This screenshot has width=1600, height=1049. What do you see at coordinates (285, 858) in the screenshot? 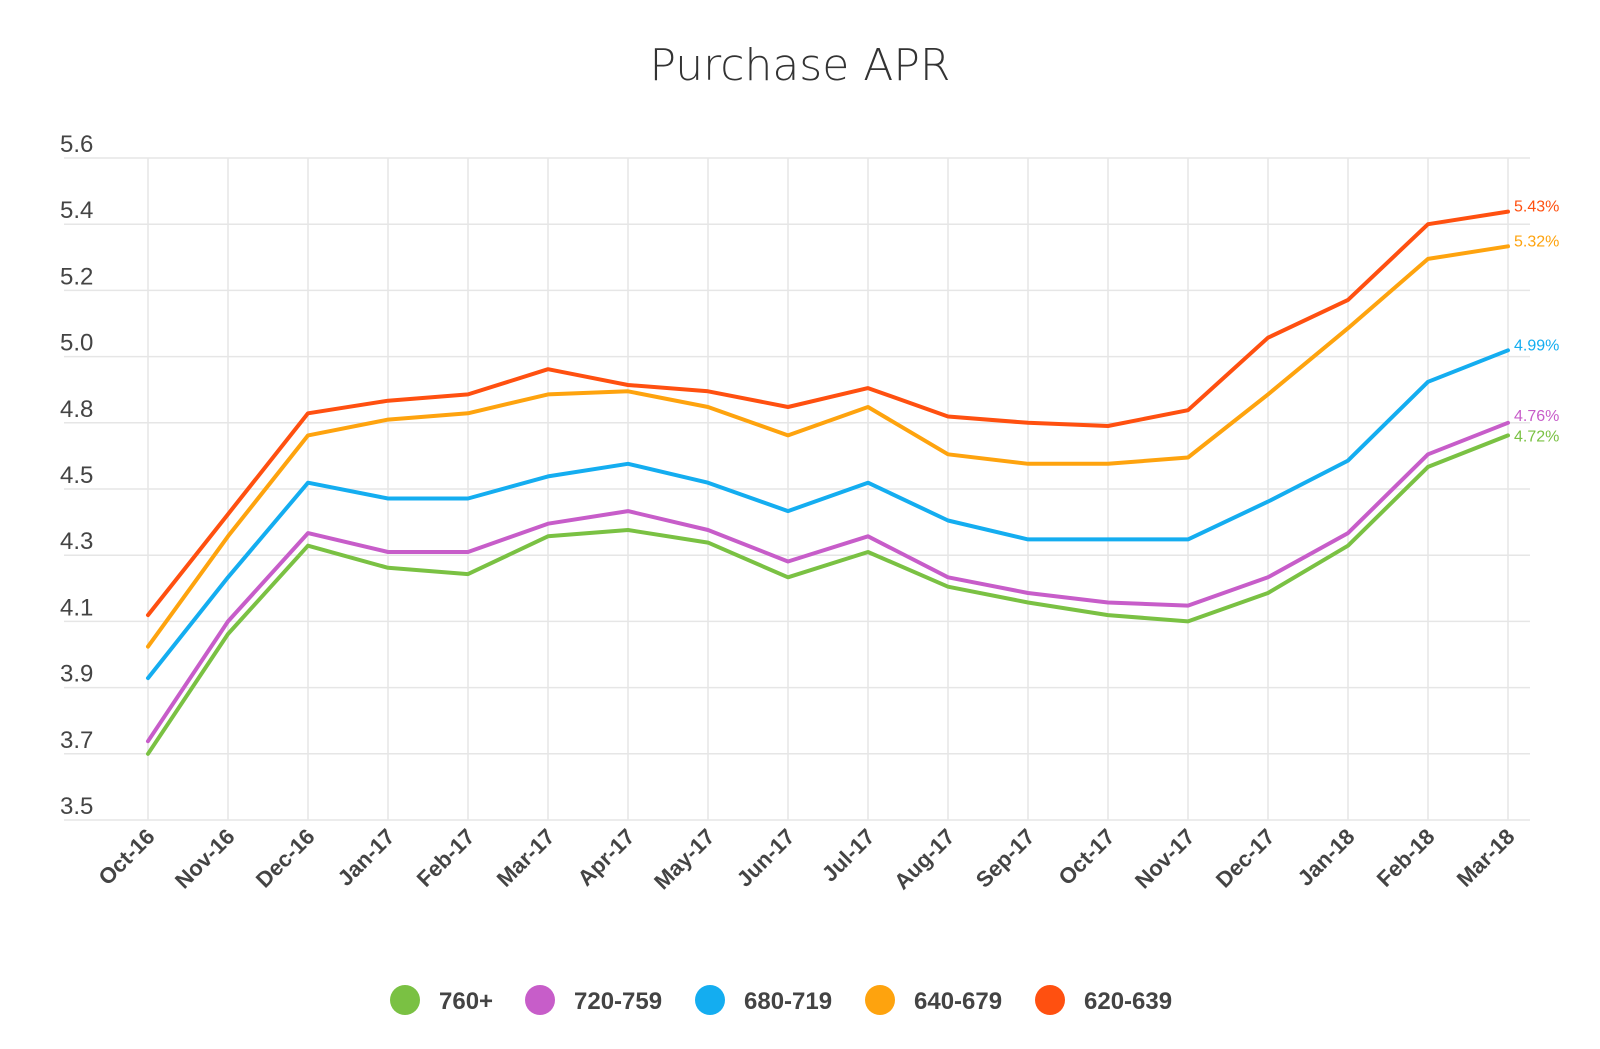
I see `x-tick-label: Dec-16` at bounding box center [285, 858].